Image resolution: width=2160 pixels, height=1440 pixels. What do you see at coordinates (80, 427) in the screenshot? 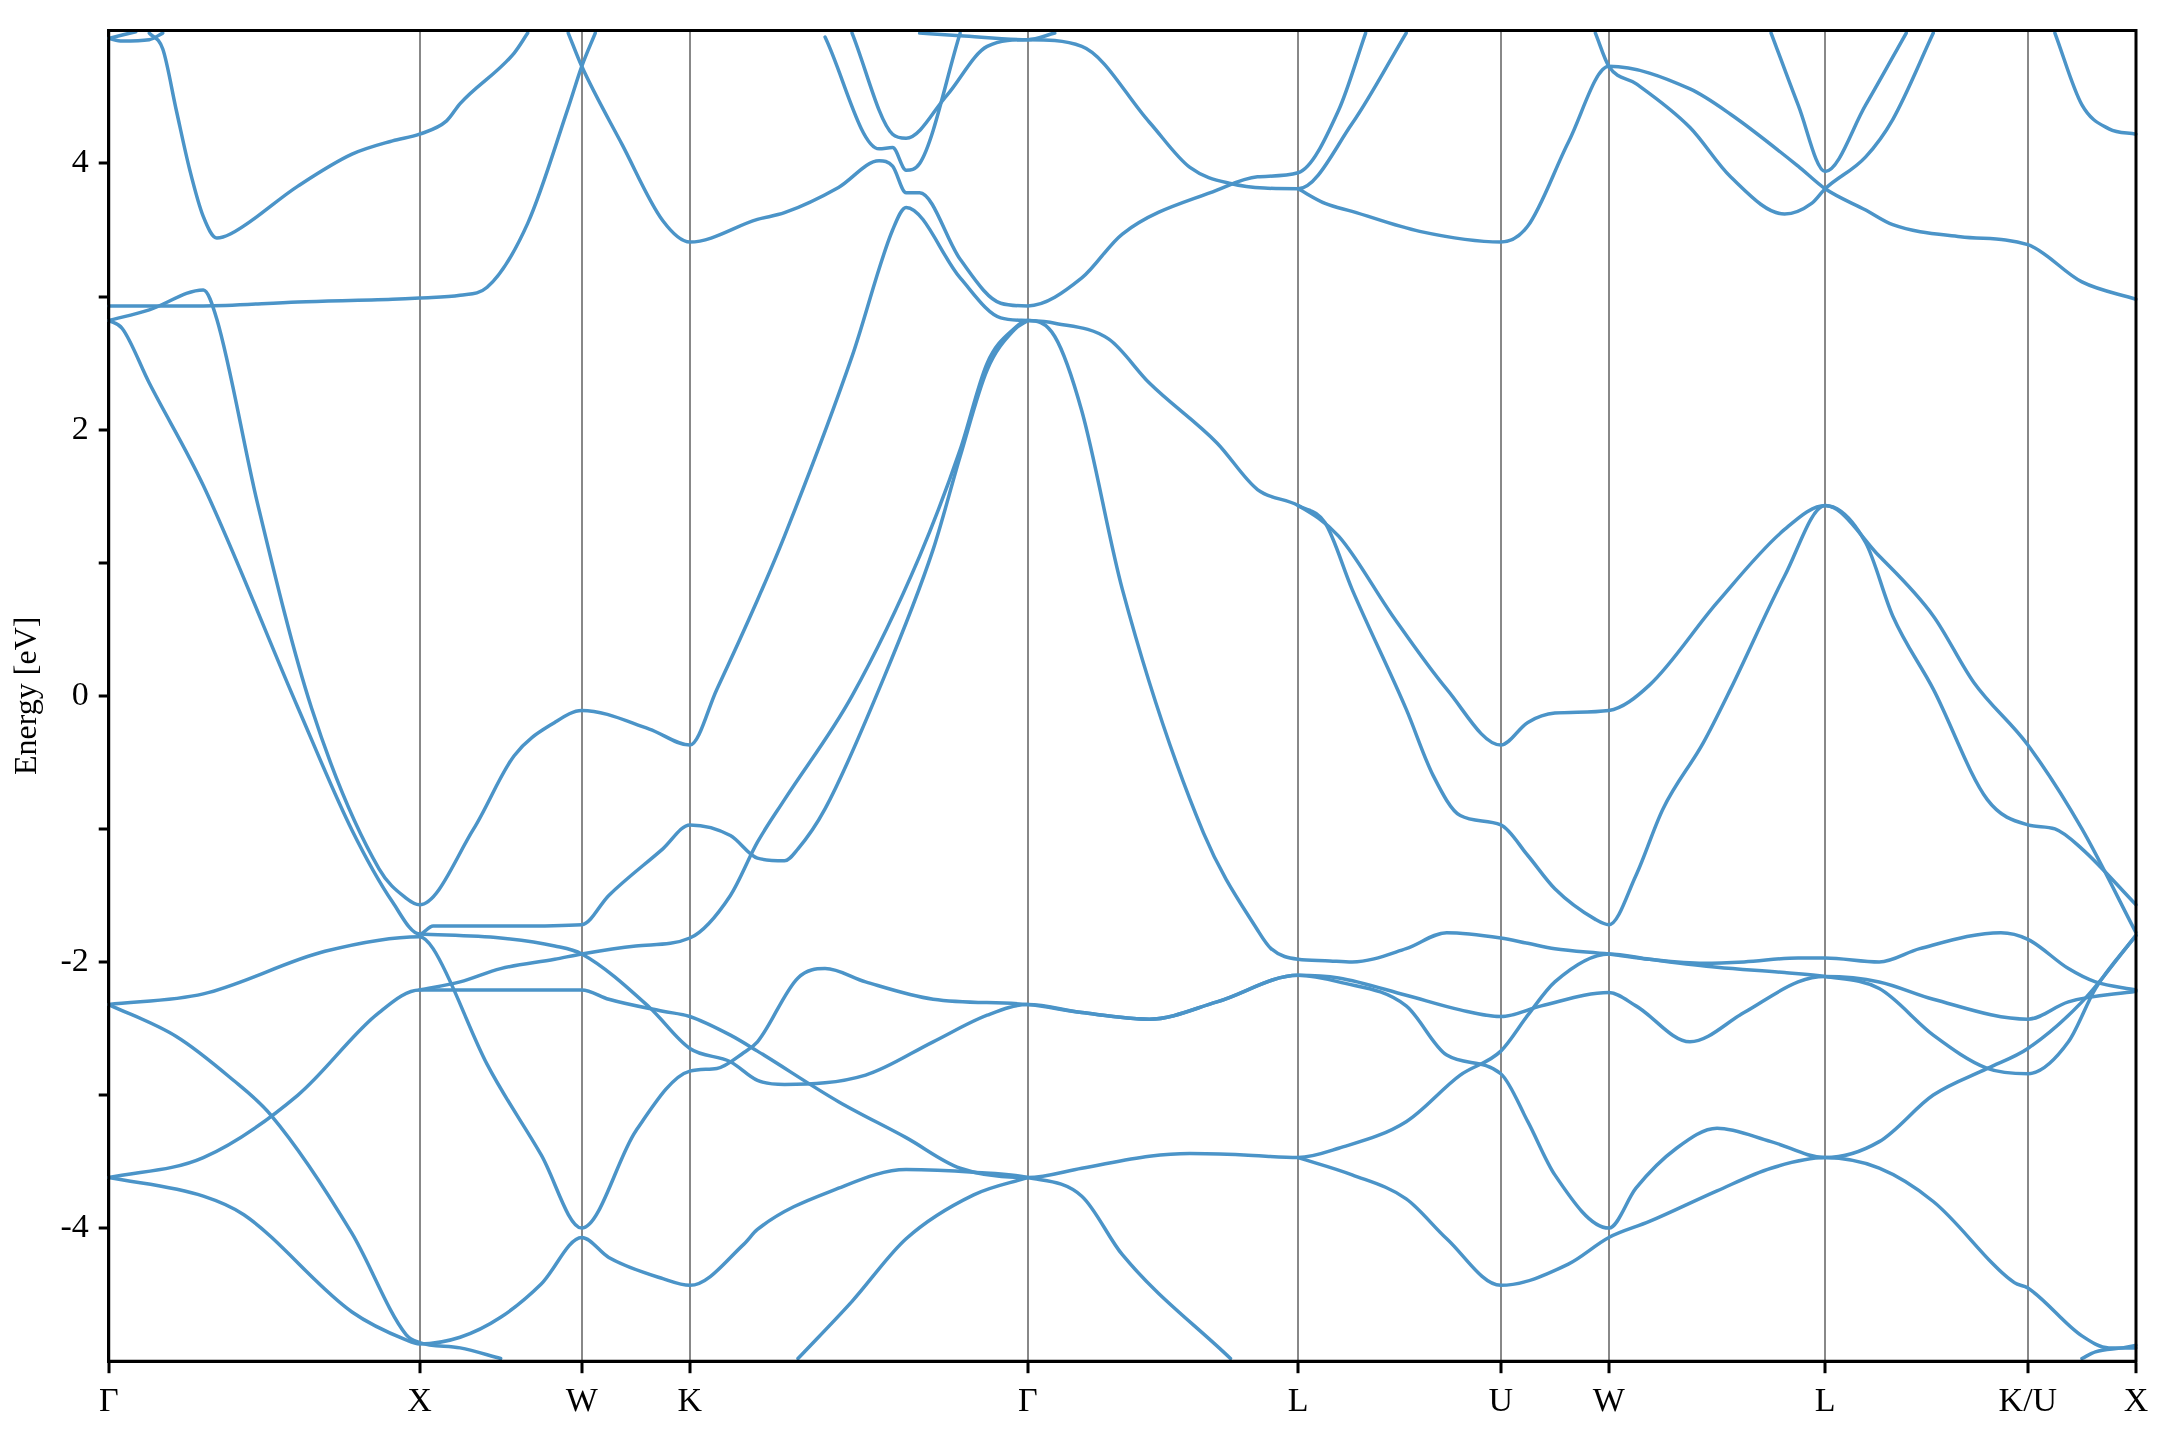
I see `y-tick-label: 2` at bounding box center [80, 427].